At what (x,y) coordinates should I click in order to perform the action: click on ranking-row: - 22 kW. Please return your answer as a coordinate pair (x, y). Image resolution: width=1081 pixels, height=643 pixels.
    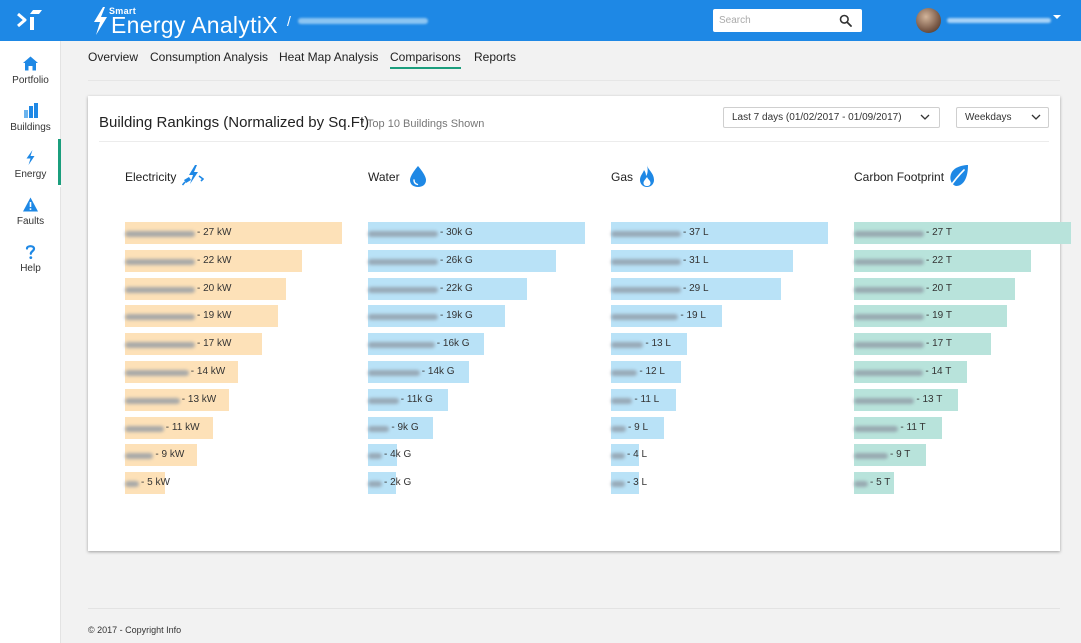
    Looking at the image, I should click on (233, 260).